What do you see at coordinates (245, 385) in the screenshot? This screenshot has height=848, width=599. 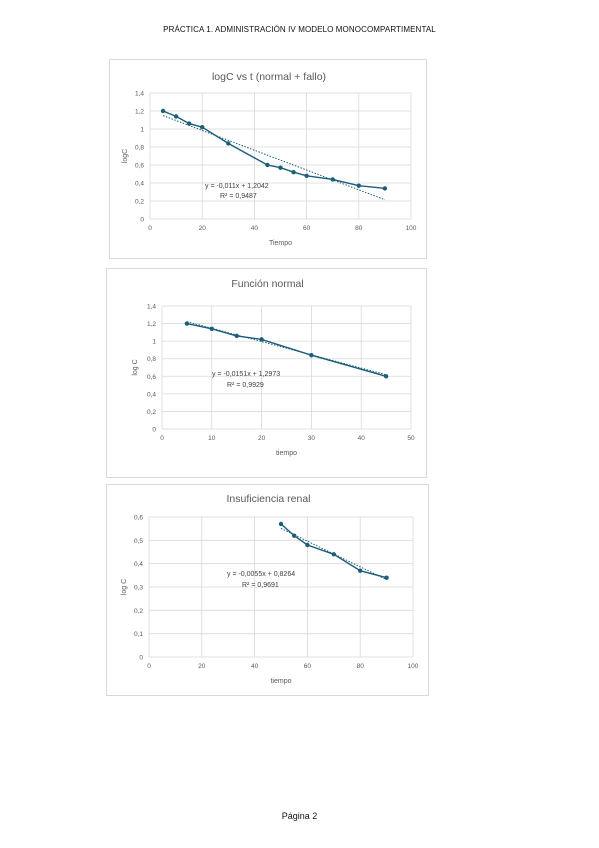 I see `r-squared-label: R² = 0,9929` at bounding box center [245, 385].